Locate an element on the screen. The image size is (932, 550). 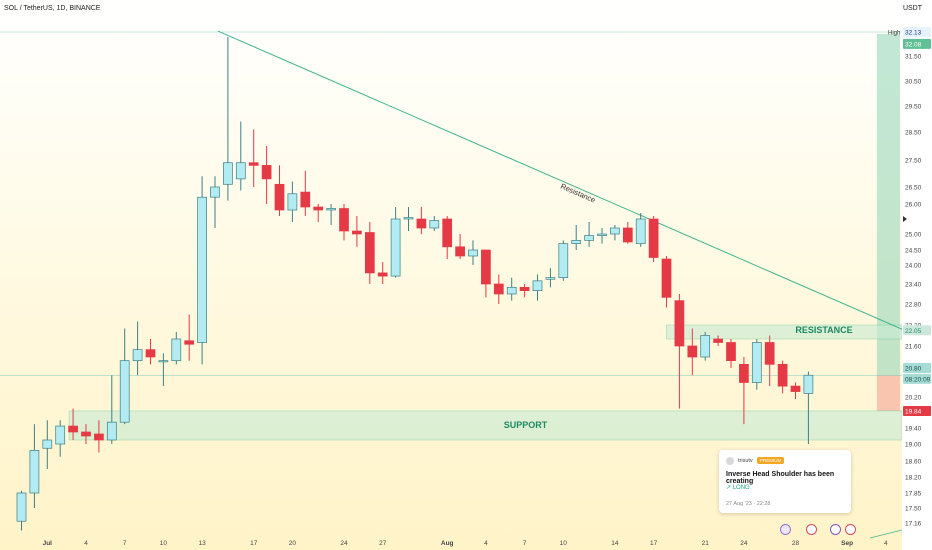
y-tick-label: 29.50 is located at coordinates (913, 107).